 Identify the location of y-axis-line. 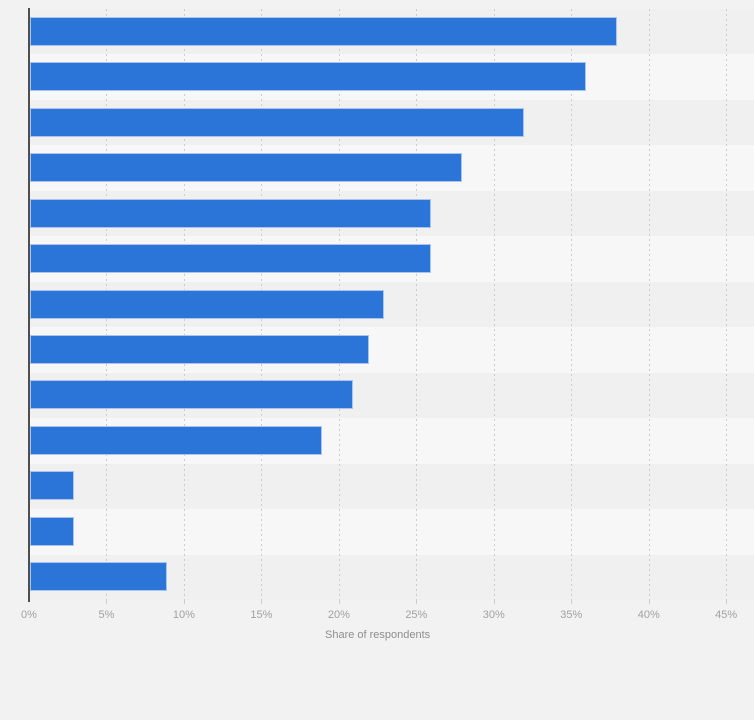
(29, 305).